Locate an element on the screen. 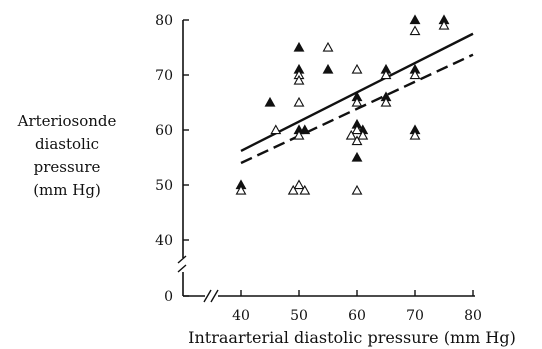  x-axis is located at coordinates (329, 296).